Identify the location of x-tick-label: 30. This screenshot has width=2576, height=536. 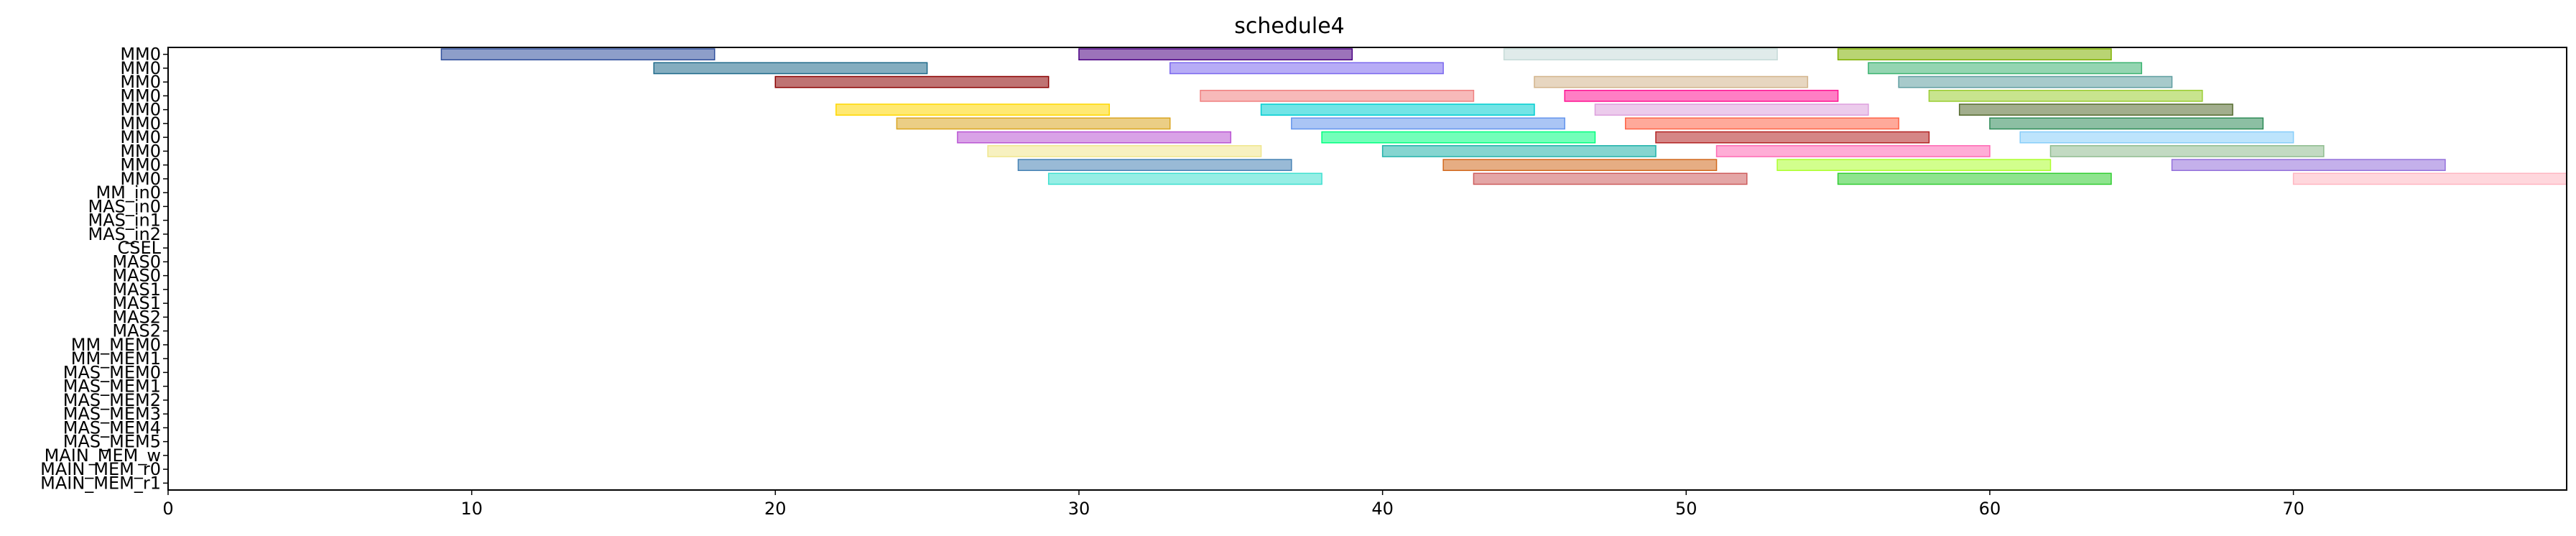
(1079, 509).